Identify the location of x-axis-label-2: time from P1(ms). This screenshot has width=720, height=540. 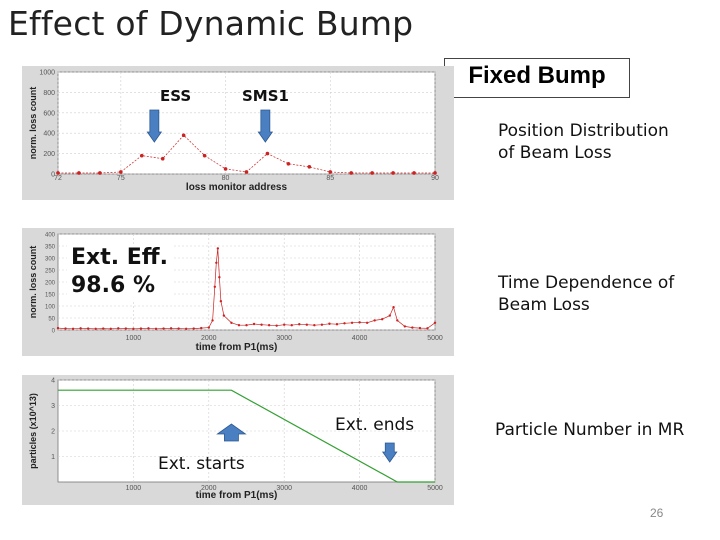
(237, 495).